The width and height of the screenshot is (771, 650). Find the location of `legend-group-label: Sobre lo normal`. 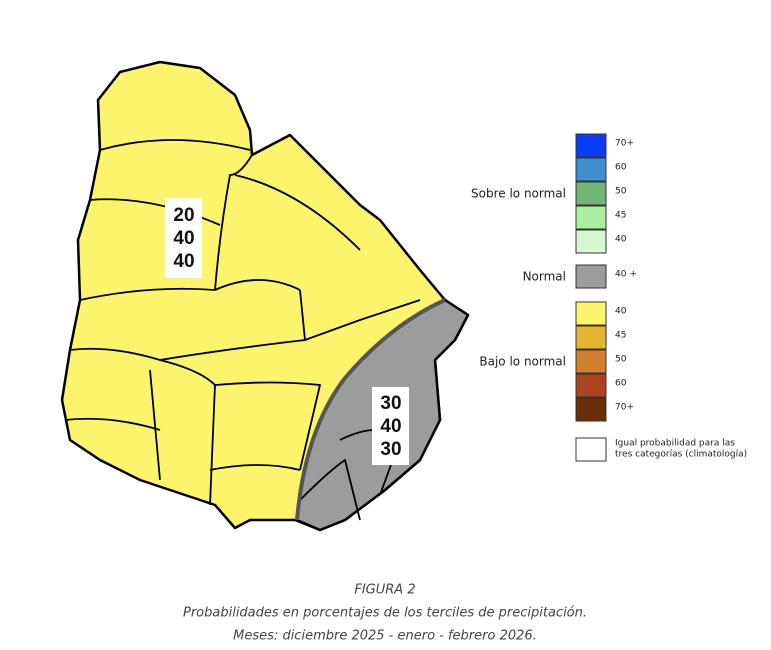

legend-group-label: Sobre lo normal is located at coordinates (518, 194).